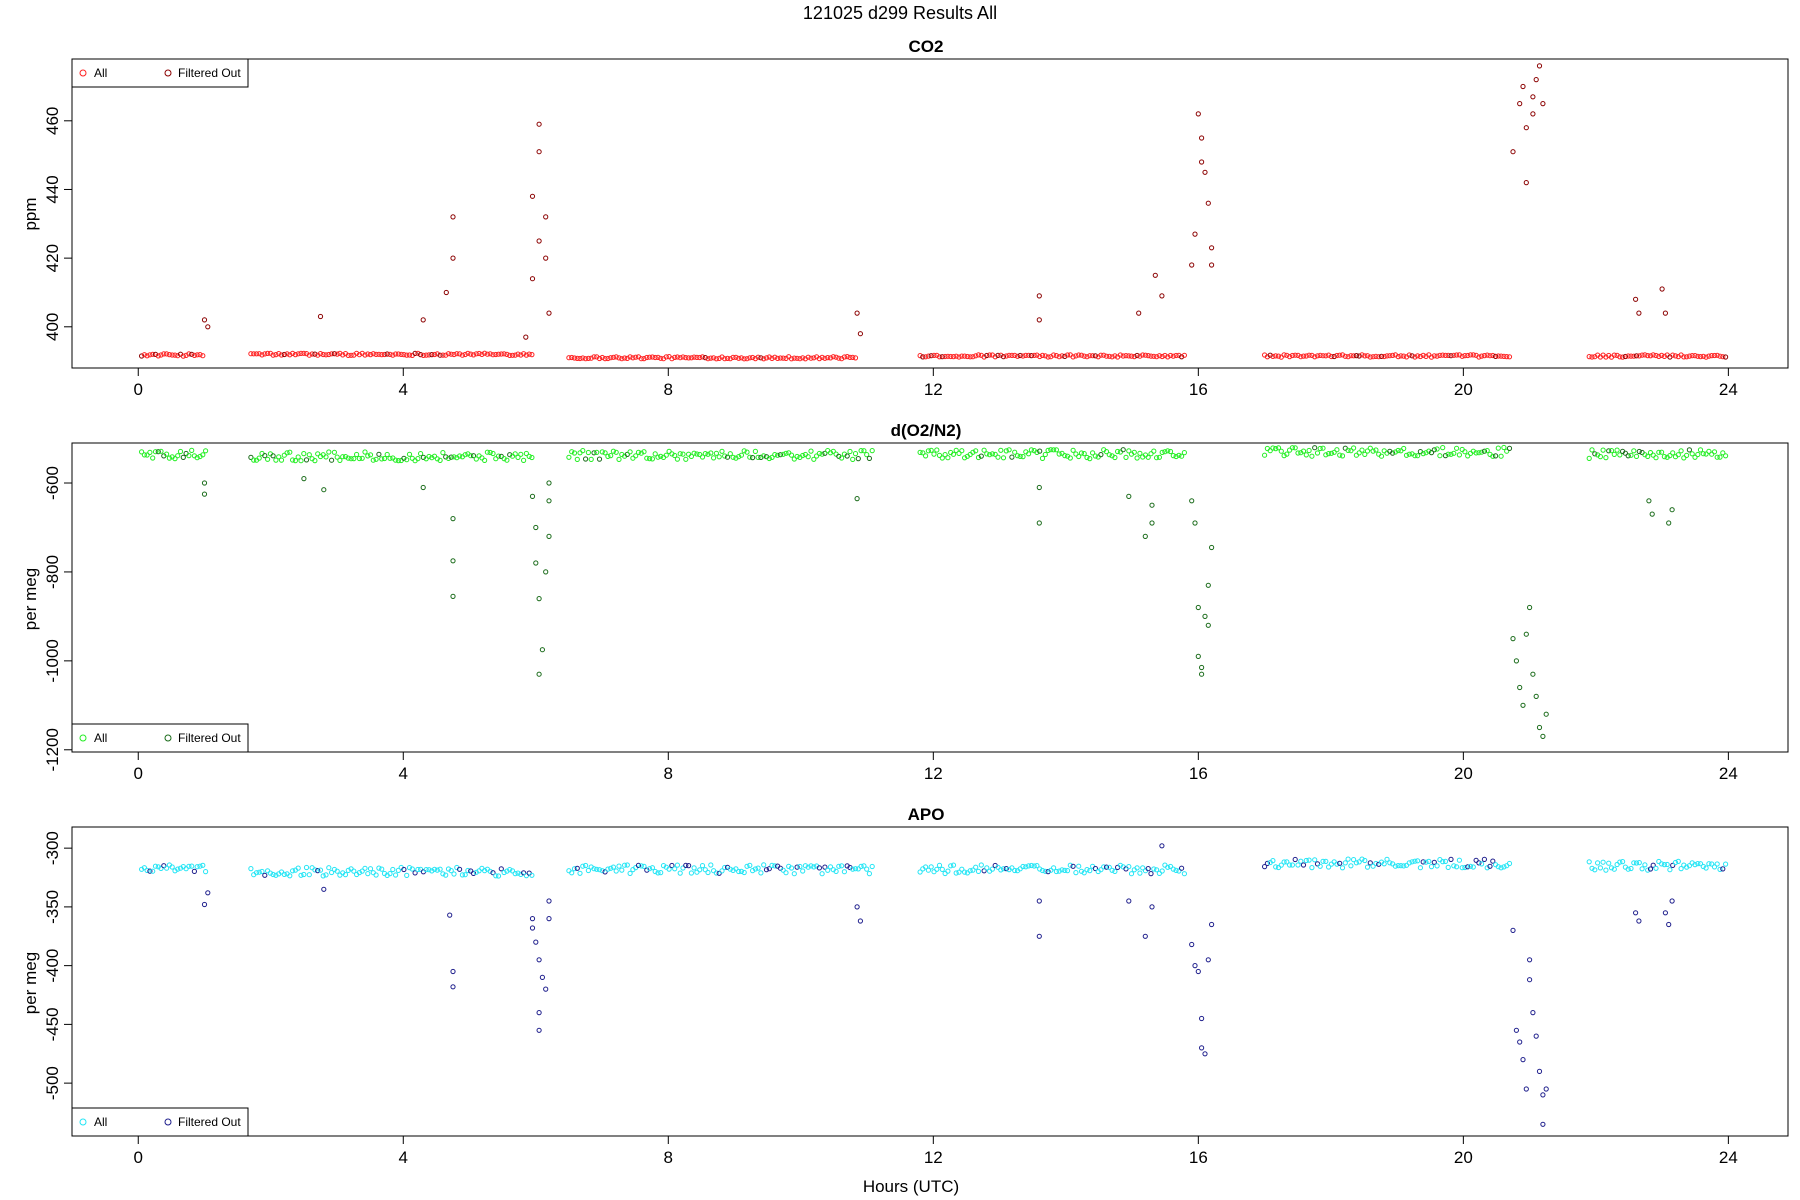  What do you see at coordinates (911, 1186) in the screenshot?
I see `x-axis-label: Hours (UTC)` at bounding box center [911, 1186].